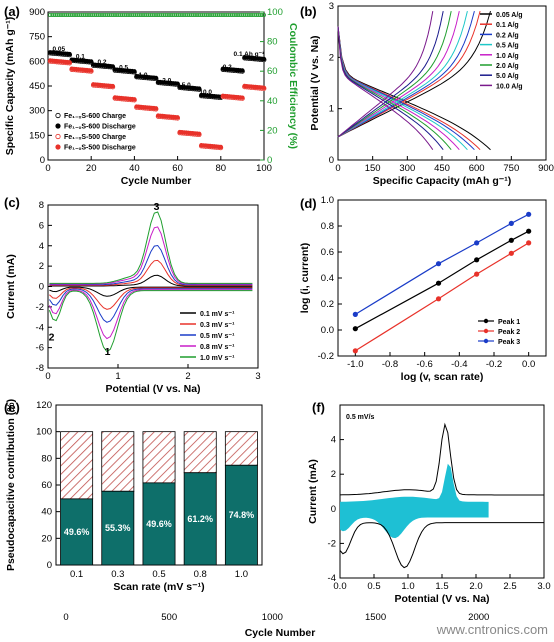 This screenshot has width=554, height=642. Describe the element at coordinates (509, 322) in the screenshot. I see `legend-label: Peak 1` at that location.